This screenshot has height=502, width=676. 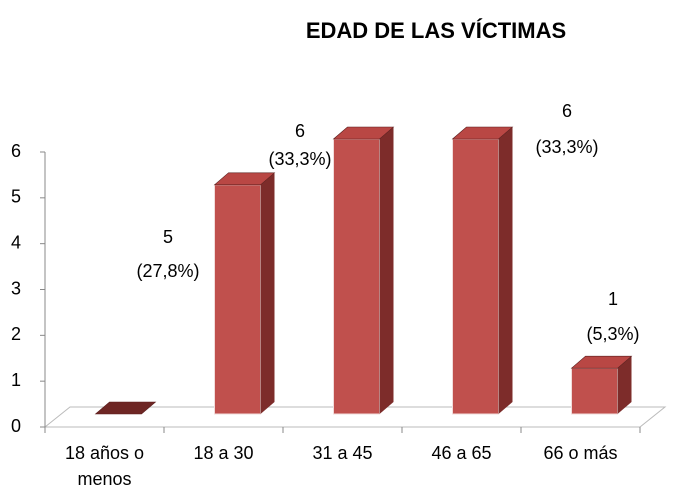 What do you see at coordinates (342, 453) in the screenshot?
I see `x-tick-label: 31 a 45` at bounding box center [342, 453].